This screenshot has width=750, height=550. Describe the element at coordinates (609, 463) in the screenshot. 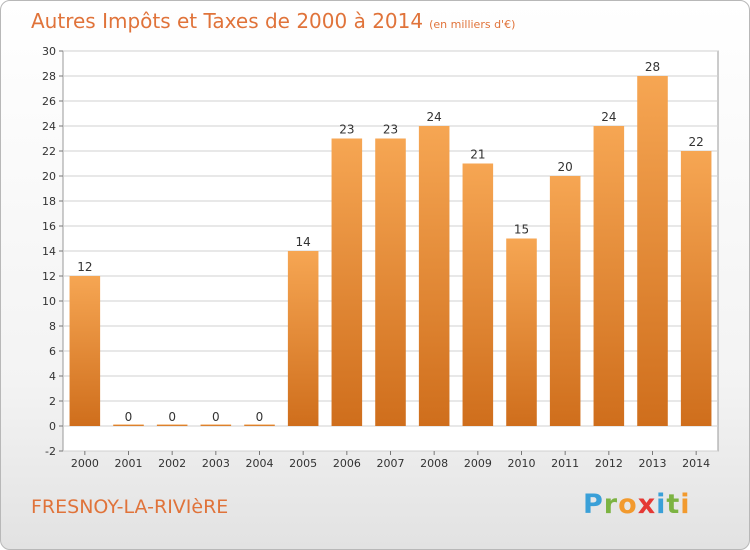

I see `x-tick-label: 2012` at that location.